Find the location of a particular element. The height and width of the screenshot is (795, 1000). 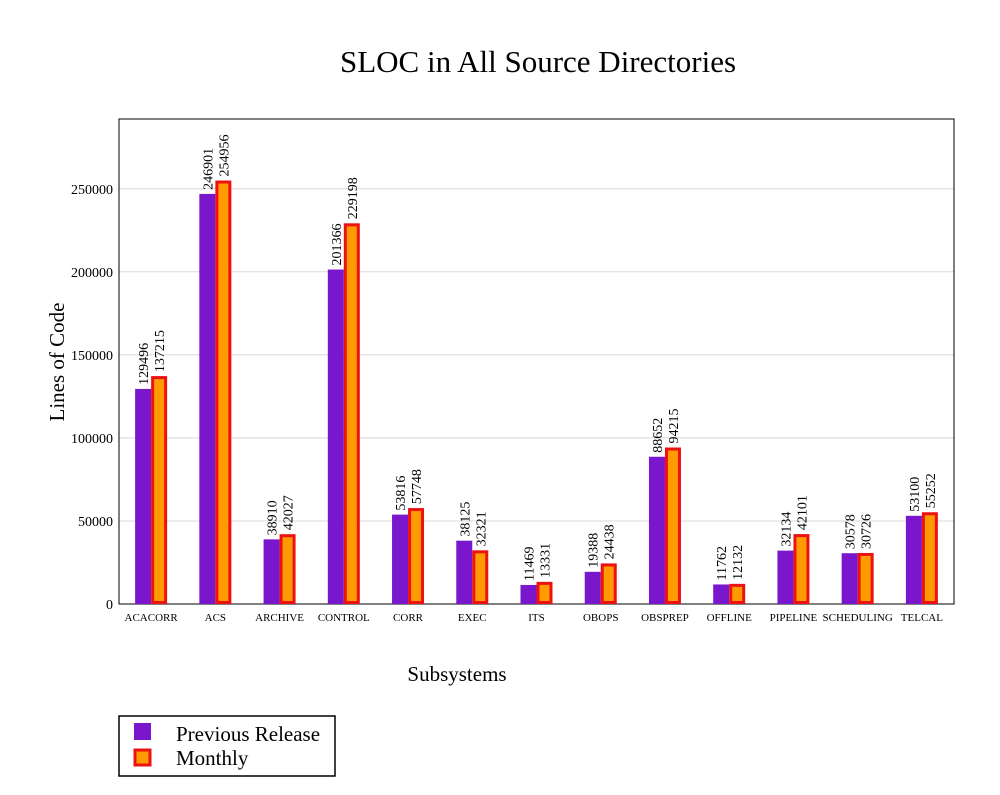

bar-previous-release-exec is located at coordinates (464, 572).